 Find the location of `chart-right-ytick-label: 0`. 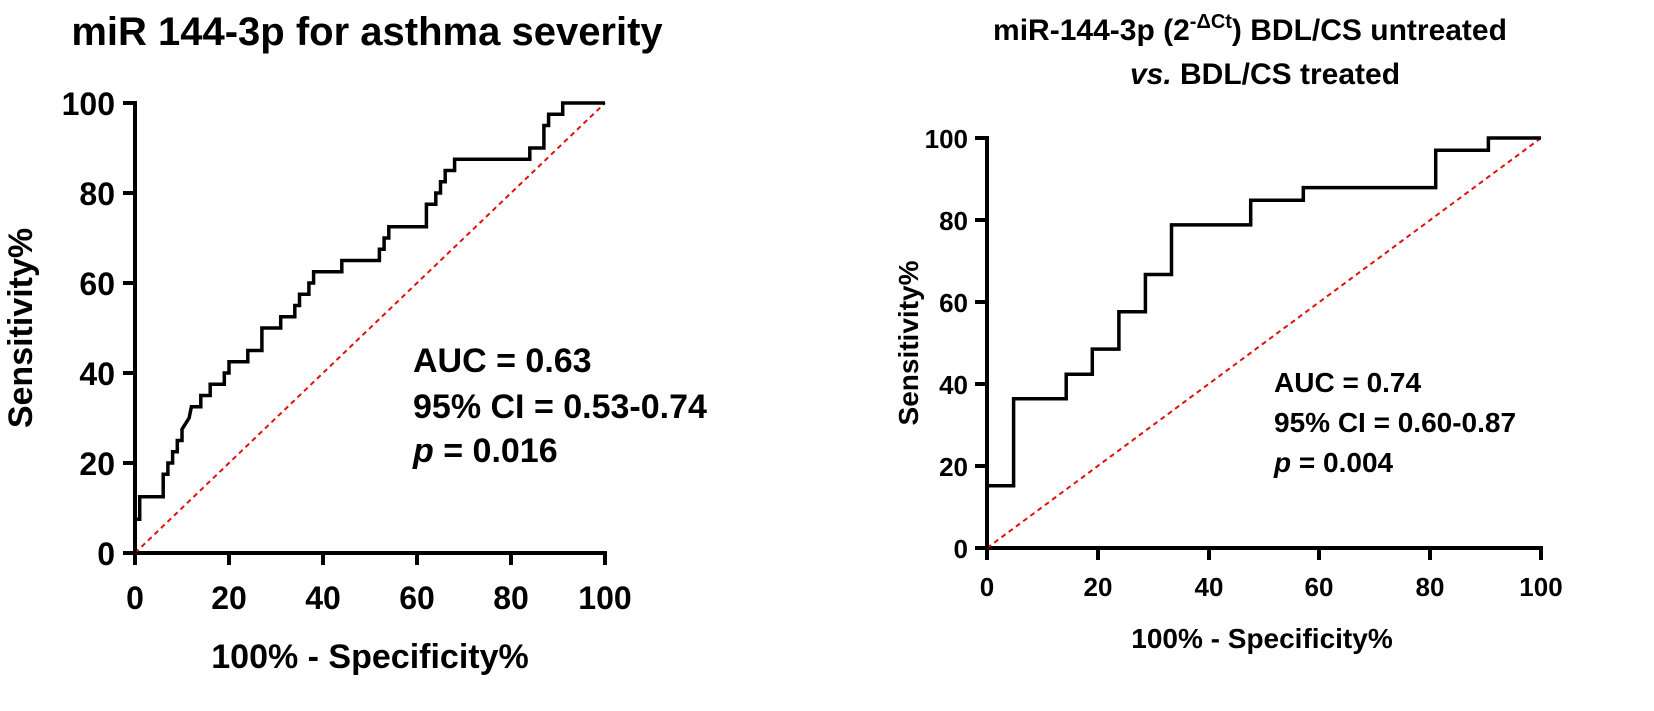

chart-right-ytick-label: 0 is located at coordinates (961, 549).